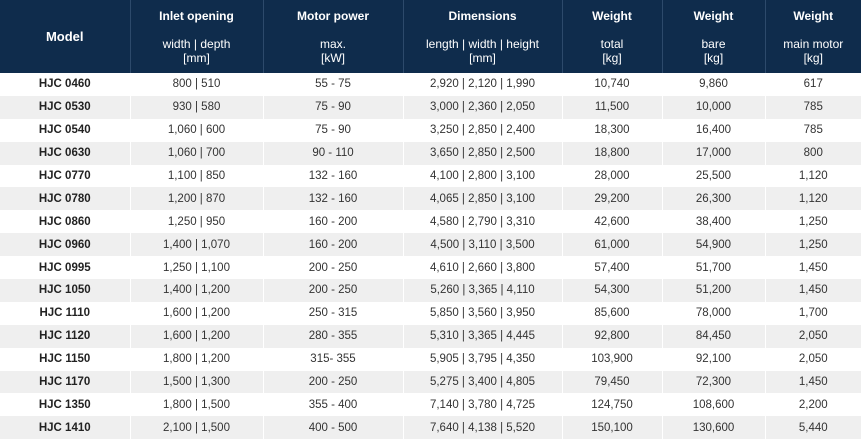 This screenshot has height=439, width=861. What do you see at coordinates (196, 382) in the screenshot?
I see `table-cell: 1,500 | 1,300` at bounding box center [196, 382].